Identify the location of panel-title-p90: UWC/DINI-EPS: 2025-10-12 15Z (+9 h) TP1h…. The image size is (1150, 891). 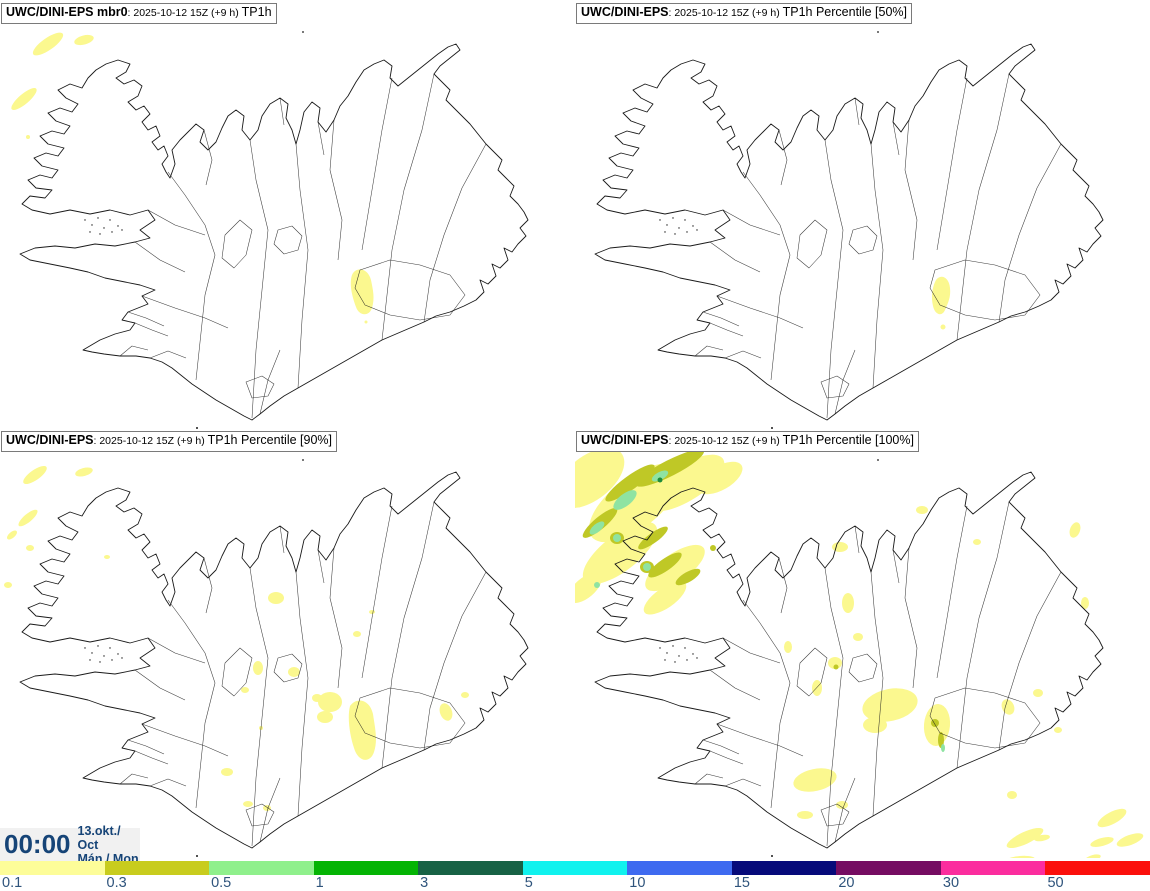
(169, 441).